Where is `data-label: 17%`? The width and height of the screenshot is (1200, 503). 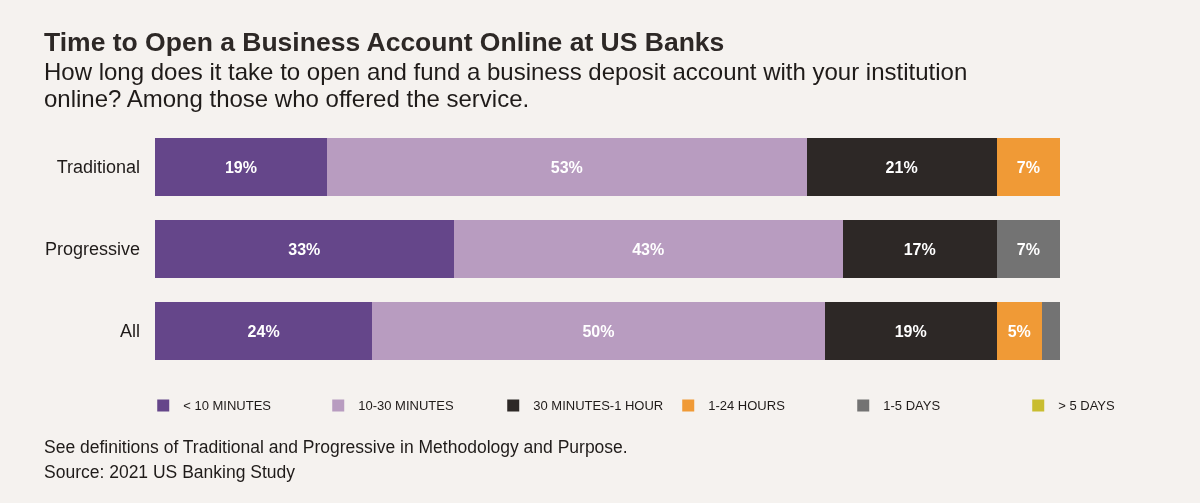
data-label: 17% is located at coordinates (919, 249).